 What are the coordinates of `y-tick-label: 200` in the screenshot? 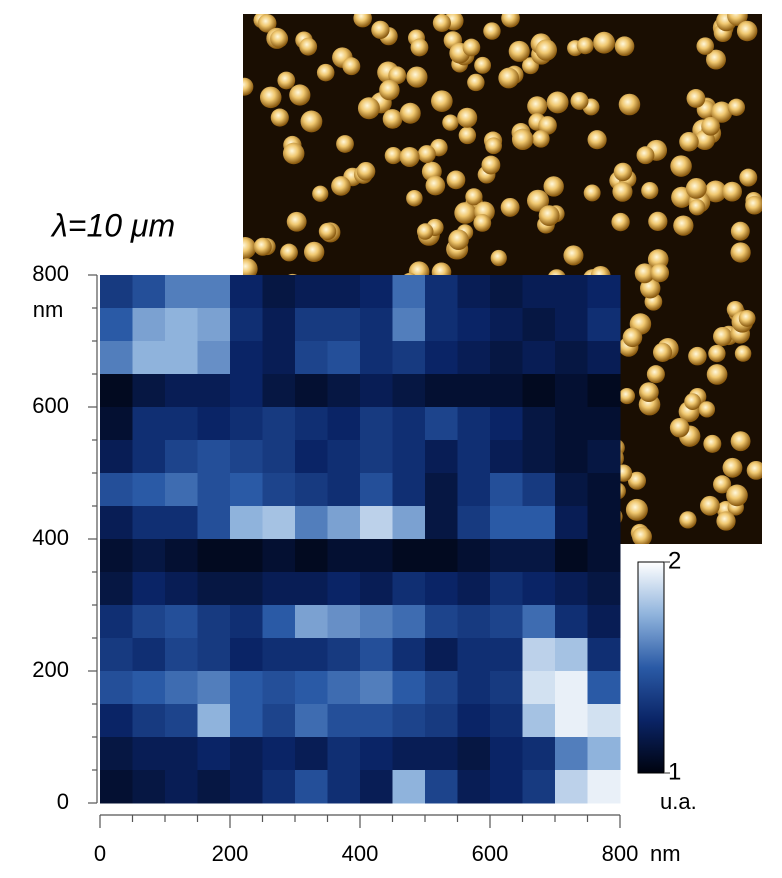 It's located at (50, 669).